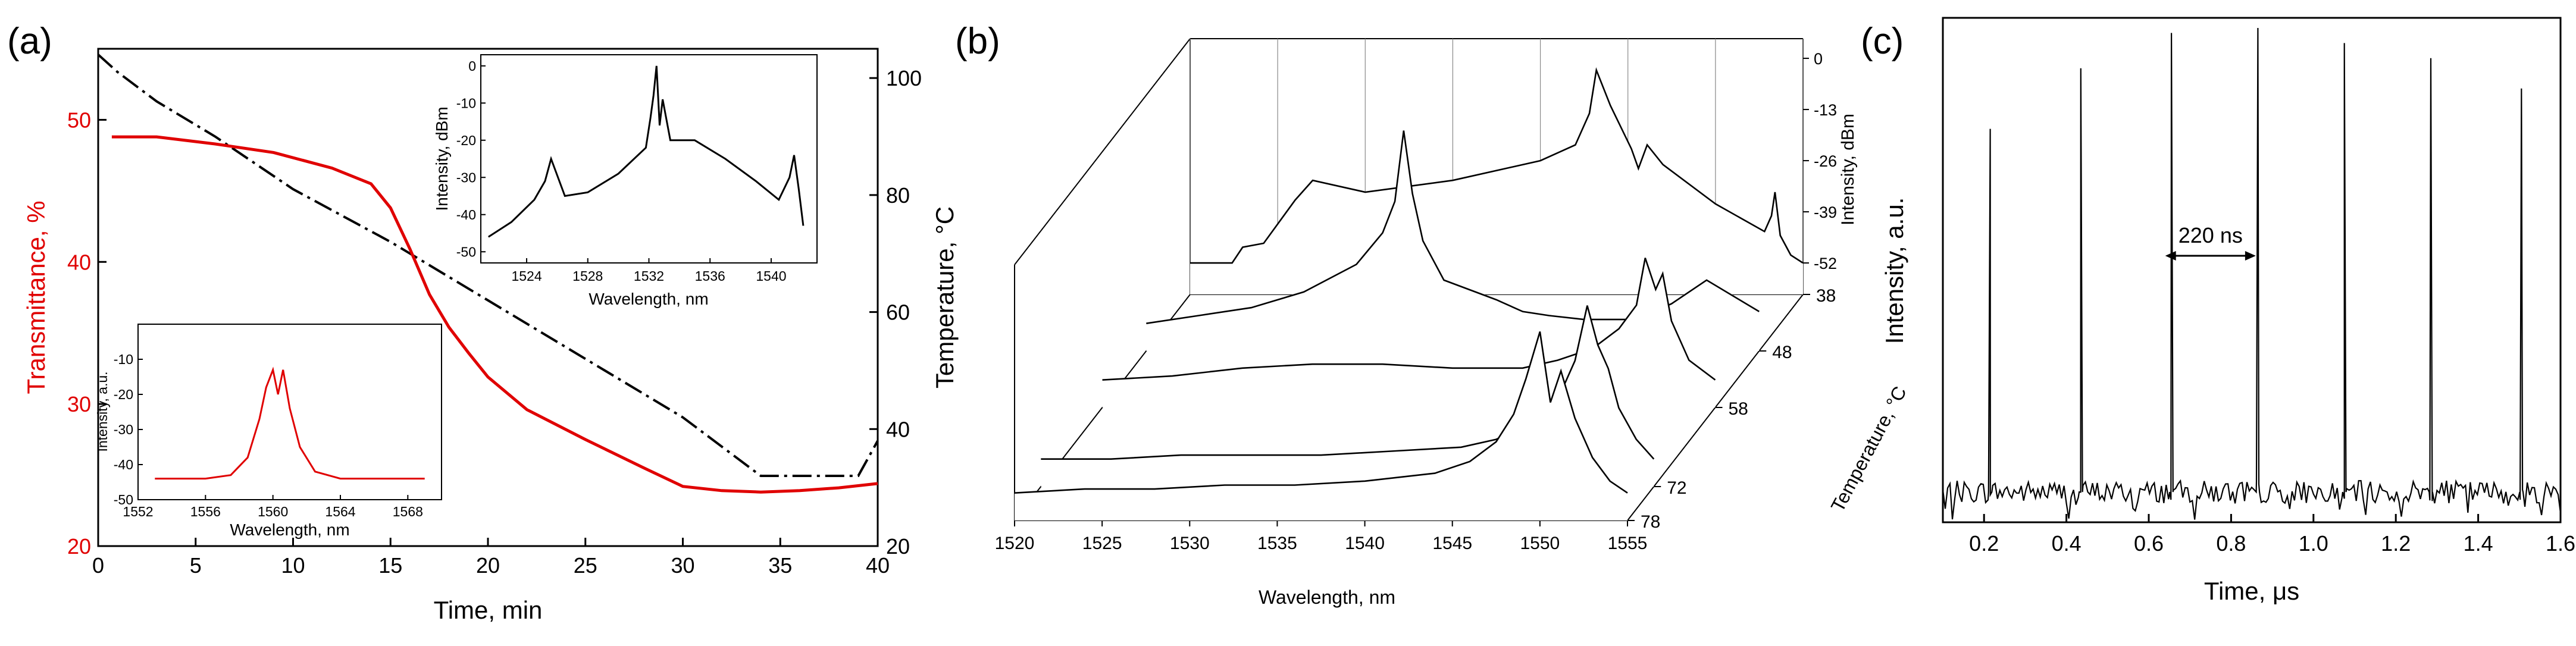  I want to click on left-y-tick-label: 50, so click(79, 120).